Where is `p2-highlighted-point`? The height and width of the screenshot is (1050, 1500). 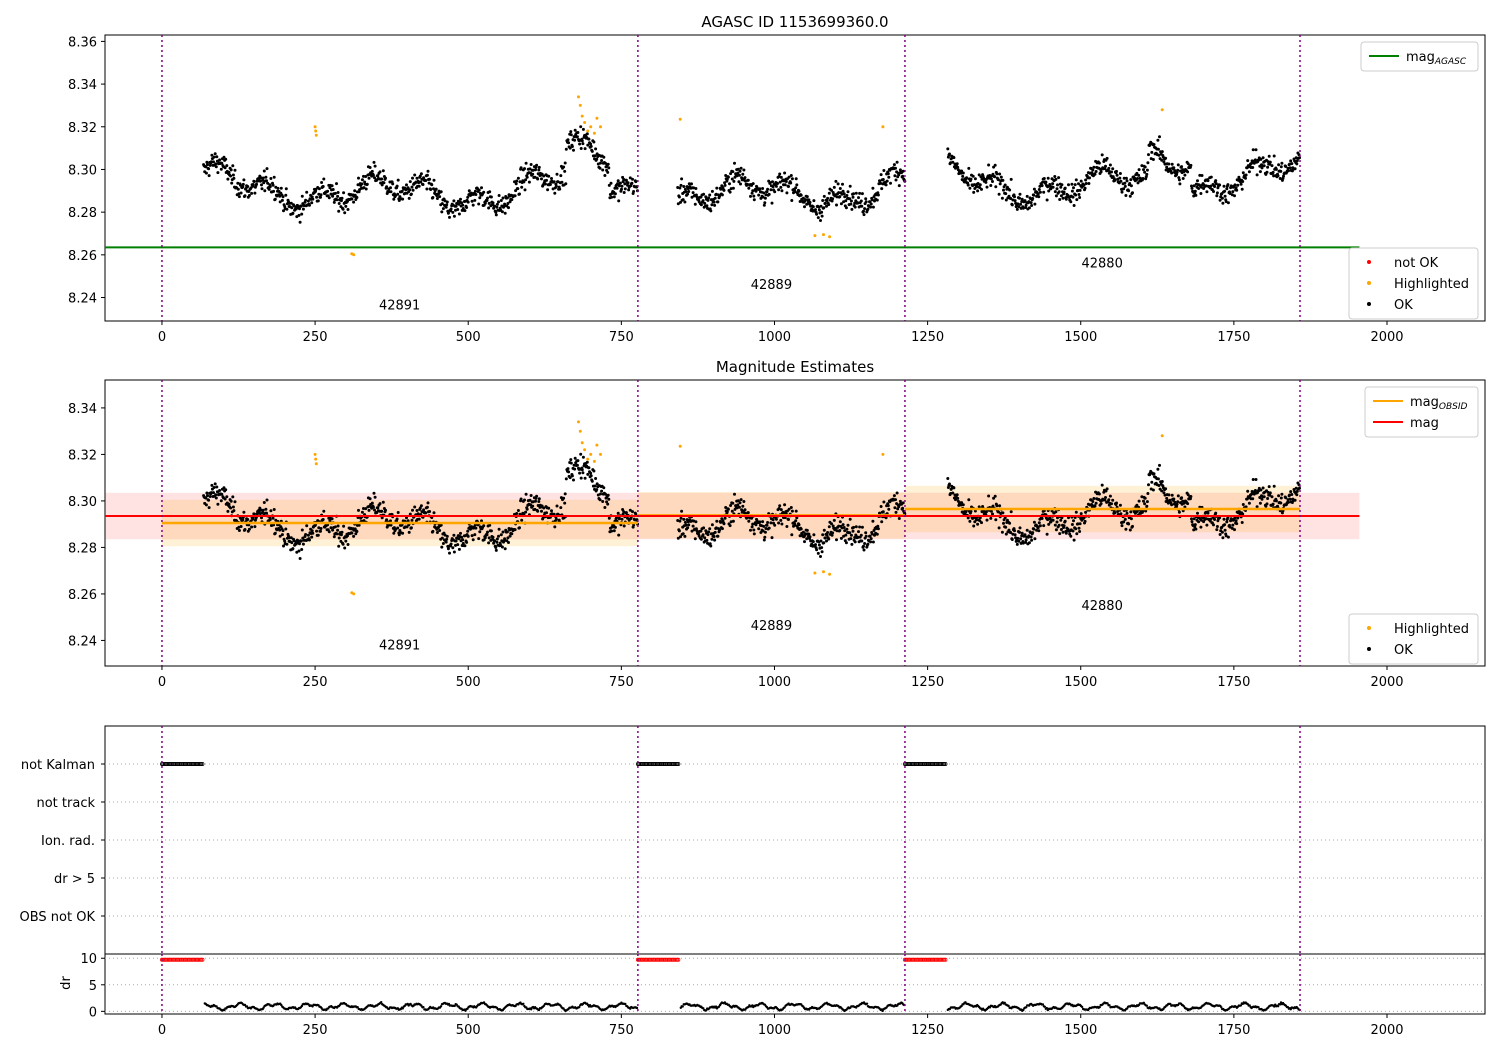
p2-highlighted-point is located at coordinates (1162, 436).